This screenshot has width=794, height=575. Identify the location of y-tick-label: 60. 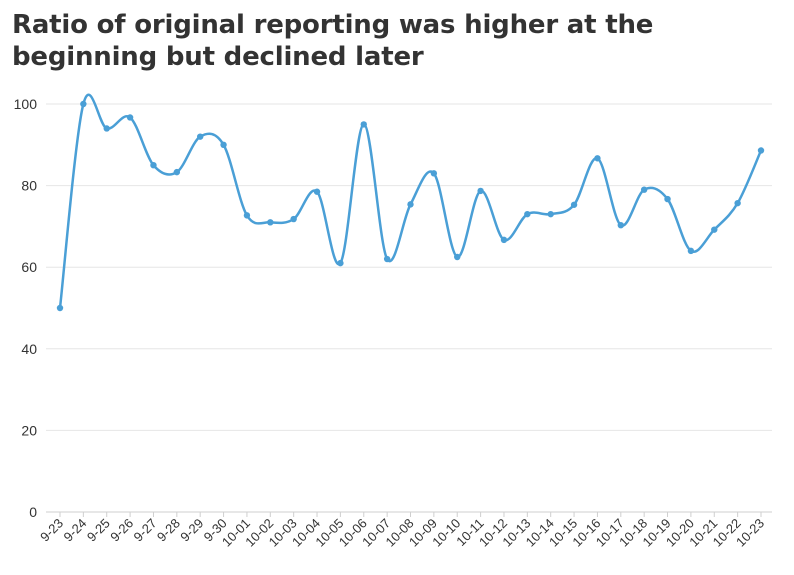
(29, 267).